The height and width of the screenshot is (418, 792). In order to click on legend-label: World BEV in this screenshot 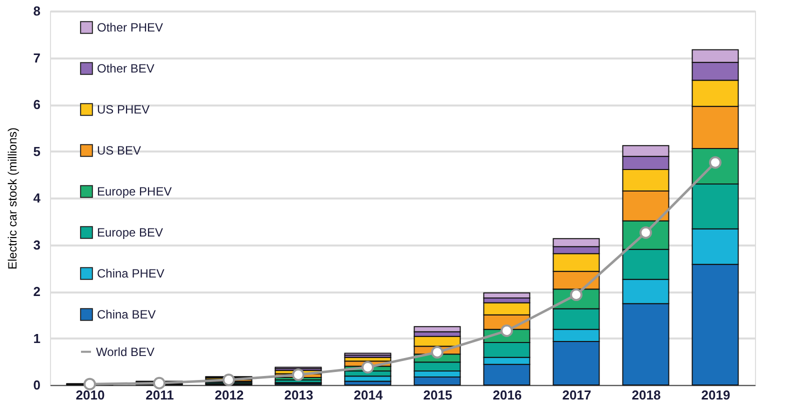, I will do `click(125, 351)`.